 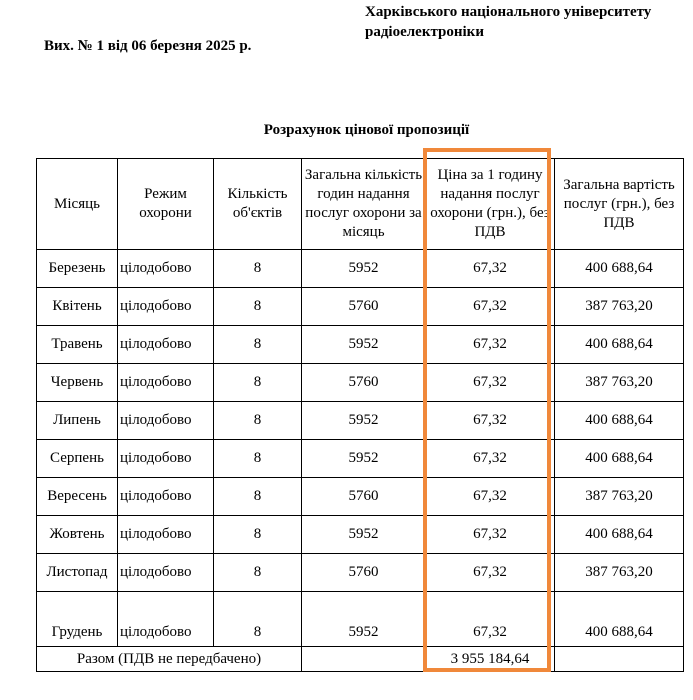 I want to click on highlight-box, so click(x=487, y=410).